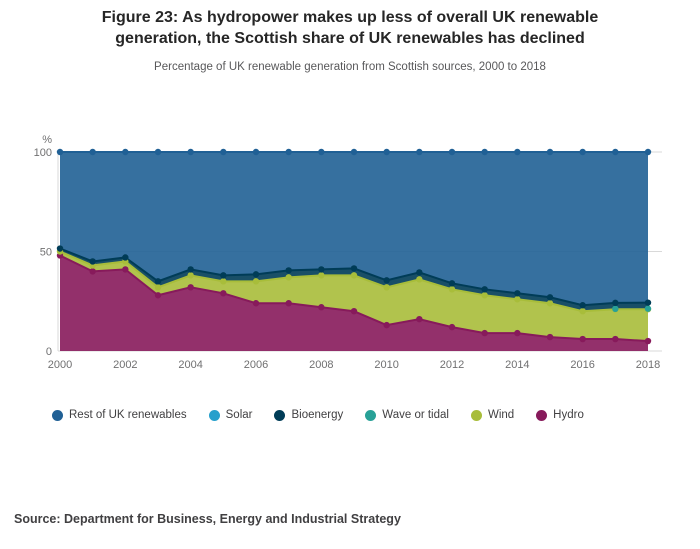  What do you see at coordinates (60, 365) in the screenshot?
I see `x-axis-tick-label: 2000` at bounding box center [60, 365].